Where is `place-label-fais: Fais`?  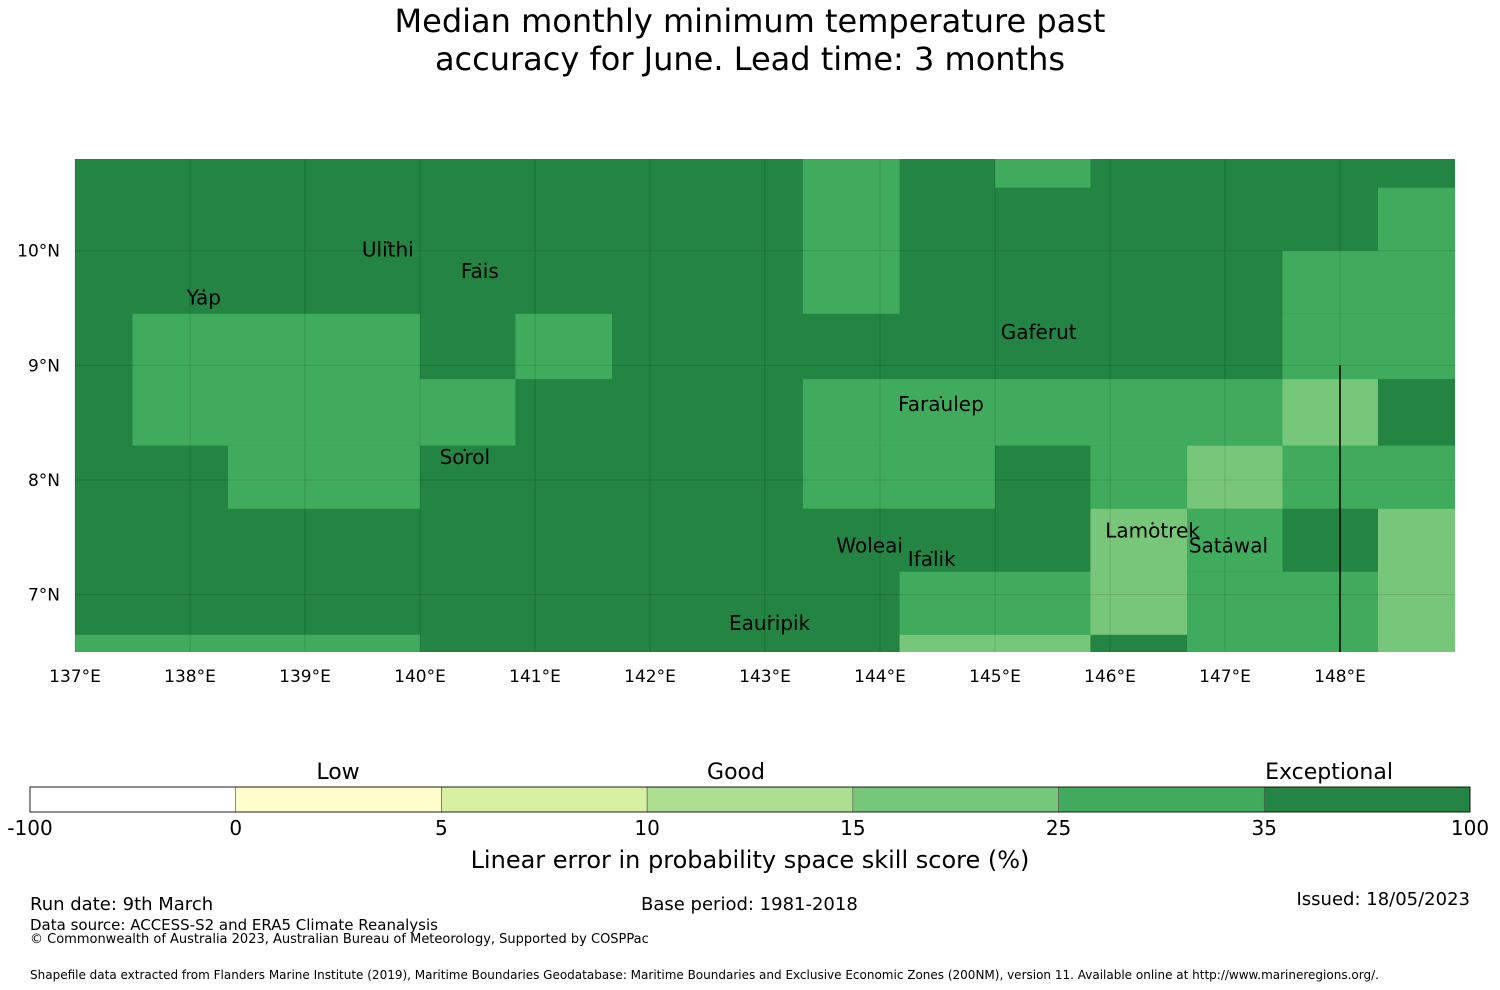
place-label-fais: Fais is located at coordinates (480, 271).